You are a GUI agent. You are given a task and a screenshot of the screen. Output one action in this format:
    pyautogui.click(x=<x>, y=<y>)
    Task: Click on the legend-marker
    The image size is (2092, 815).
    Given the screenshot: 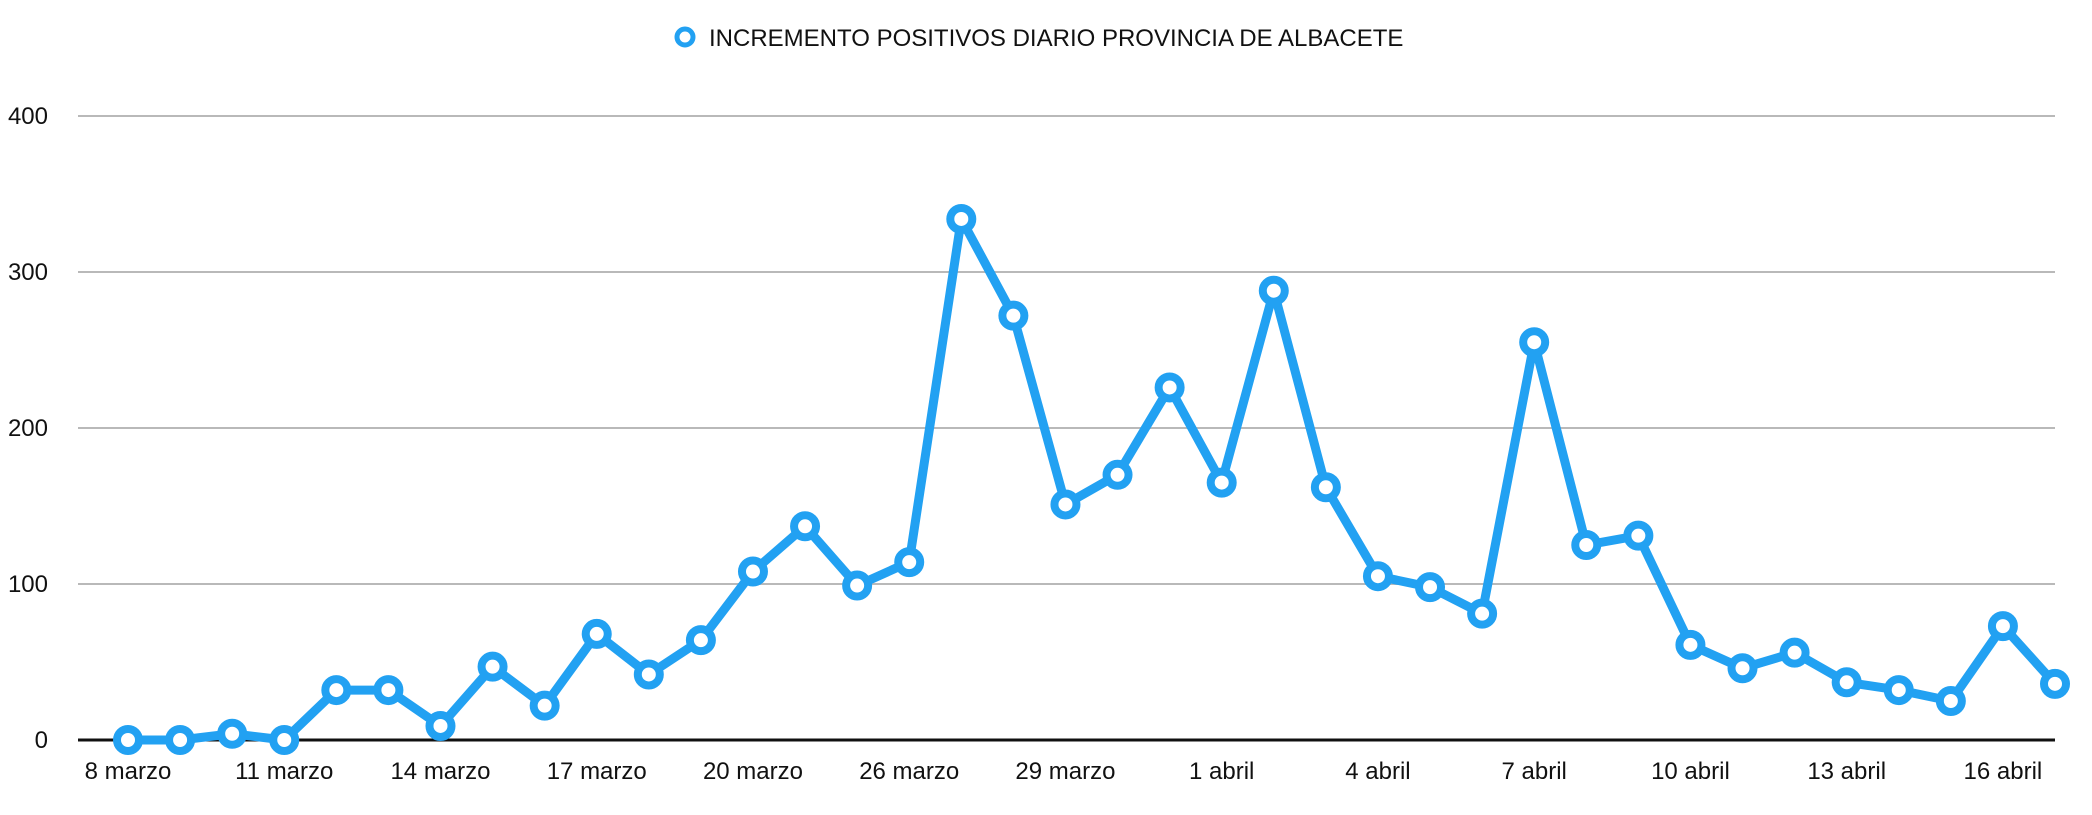 What is the action you would take?
    pyautogui.click(x=685, y=37)
    